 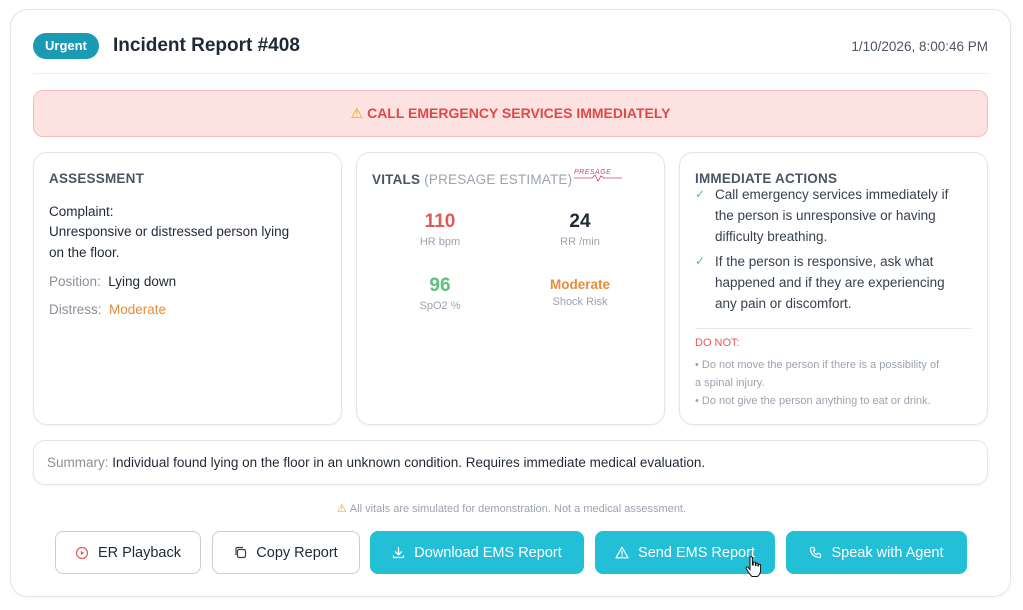 I want to click on download-ems-label: Download EMS Report, so click(x=488, y=552).